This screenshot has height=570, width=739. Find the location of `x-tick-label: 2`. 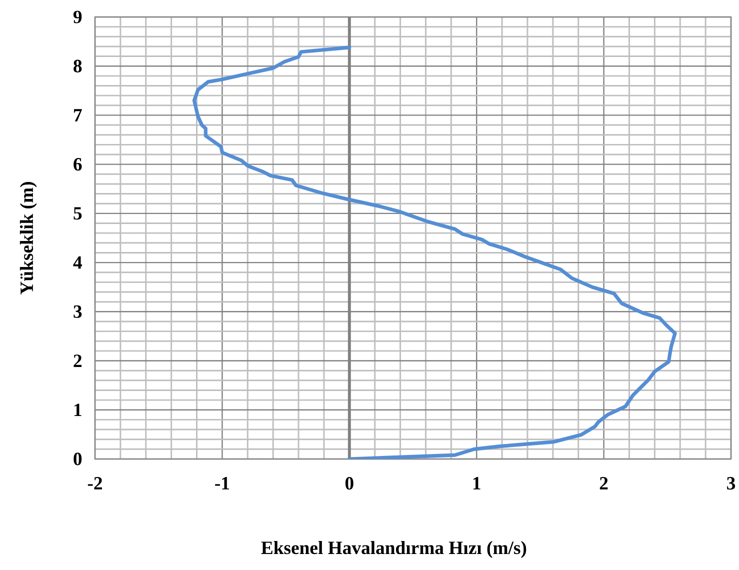

x-tick-label: 2 is located at coordinates (604, 483).